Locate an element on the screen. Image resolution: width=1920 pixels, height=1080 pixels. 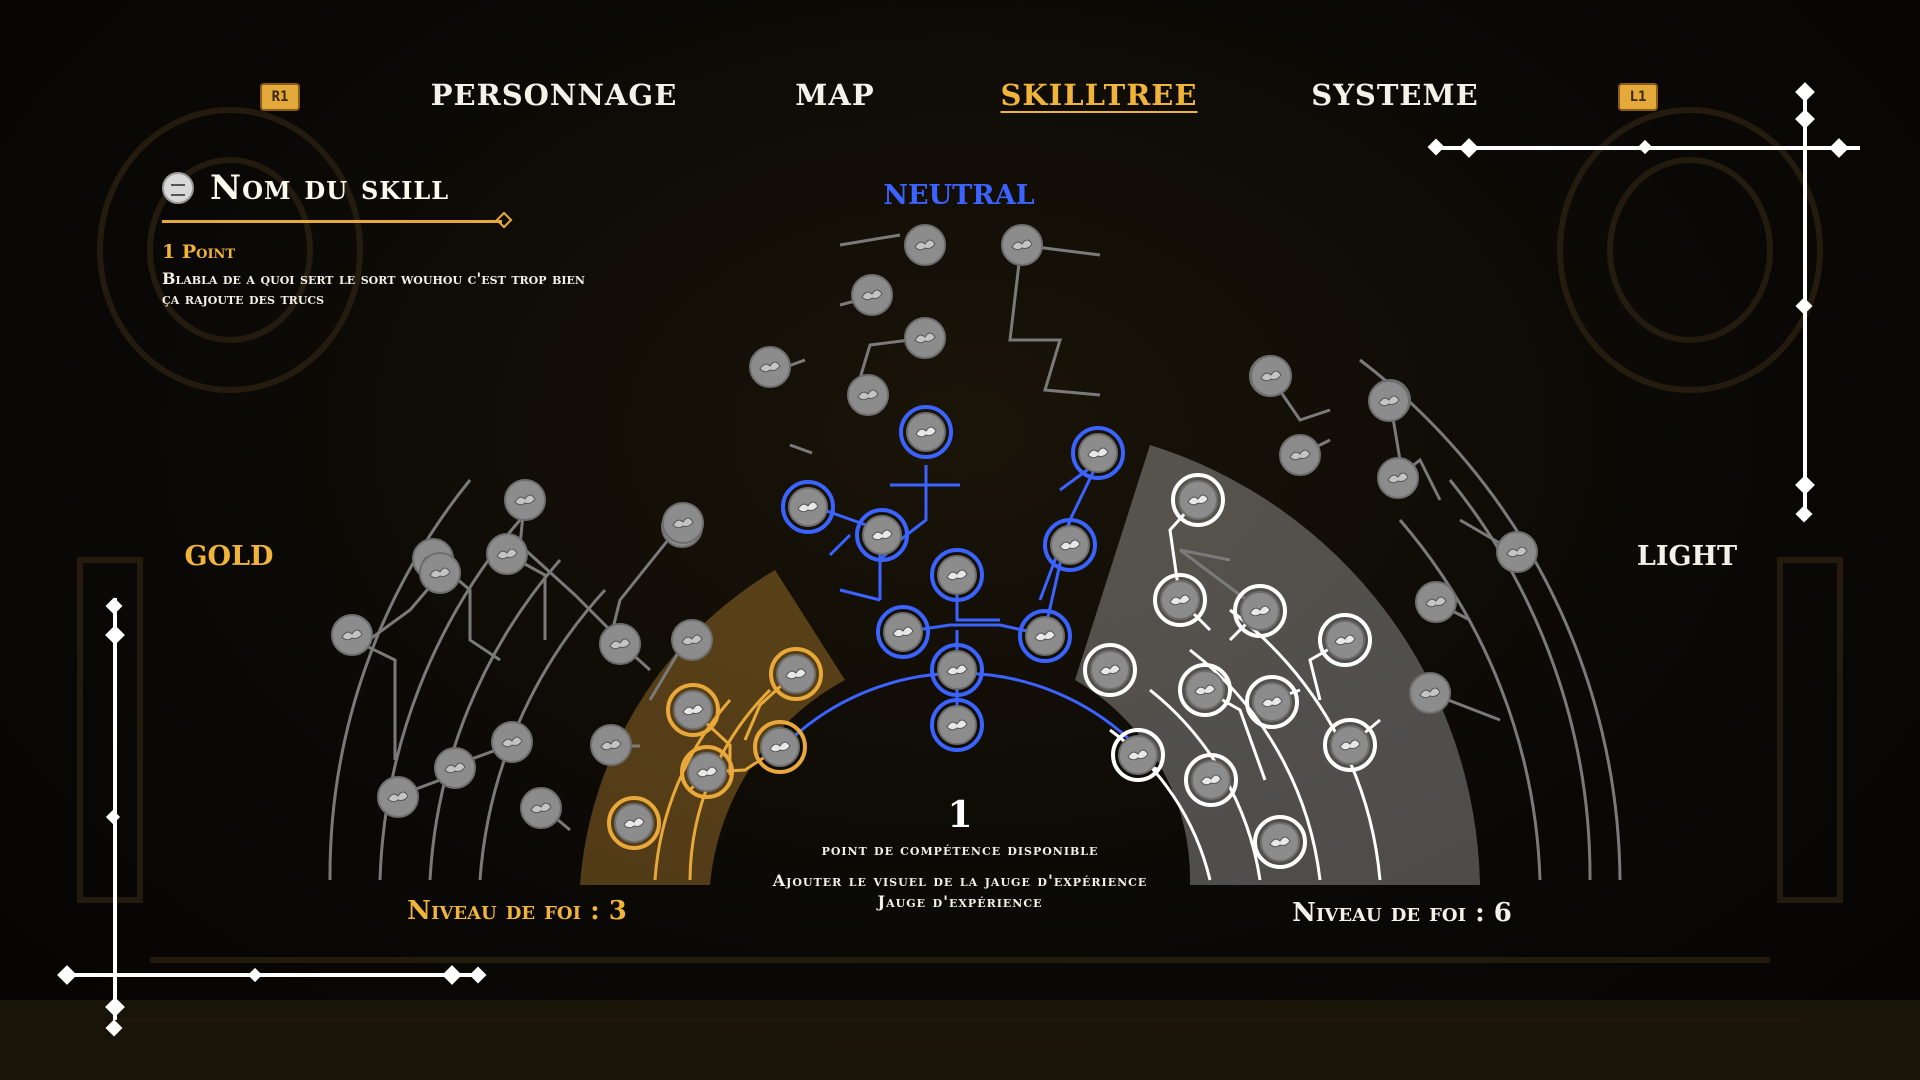
branch-label-neutral: NEUTRAL is located at coordinates (958, 195).